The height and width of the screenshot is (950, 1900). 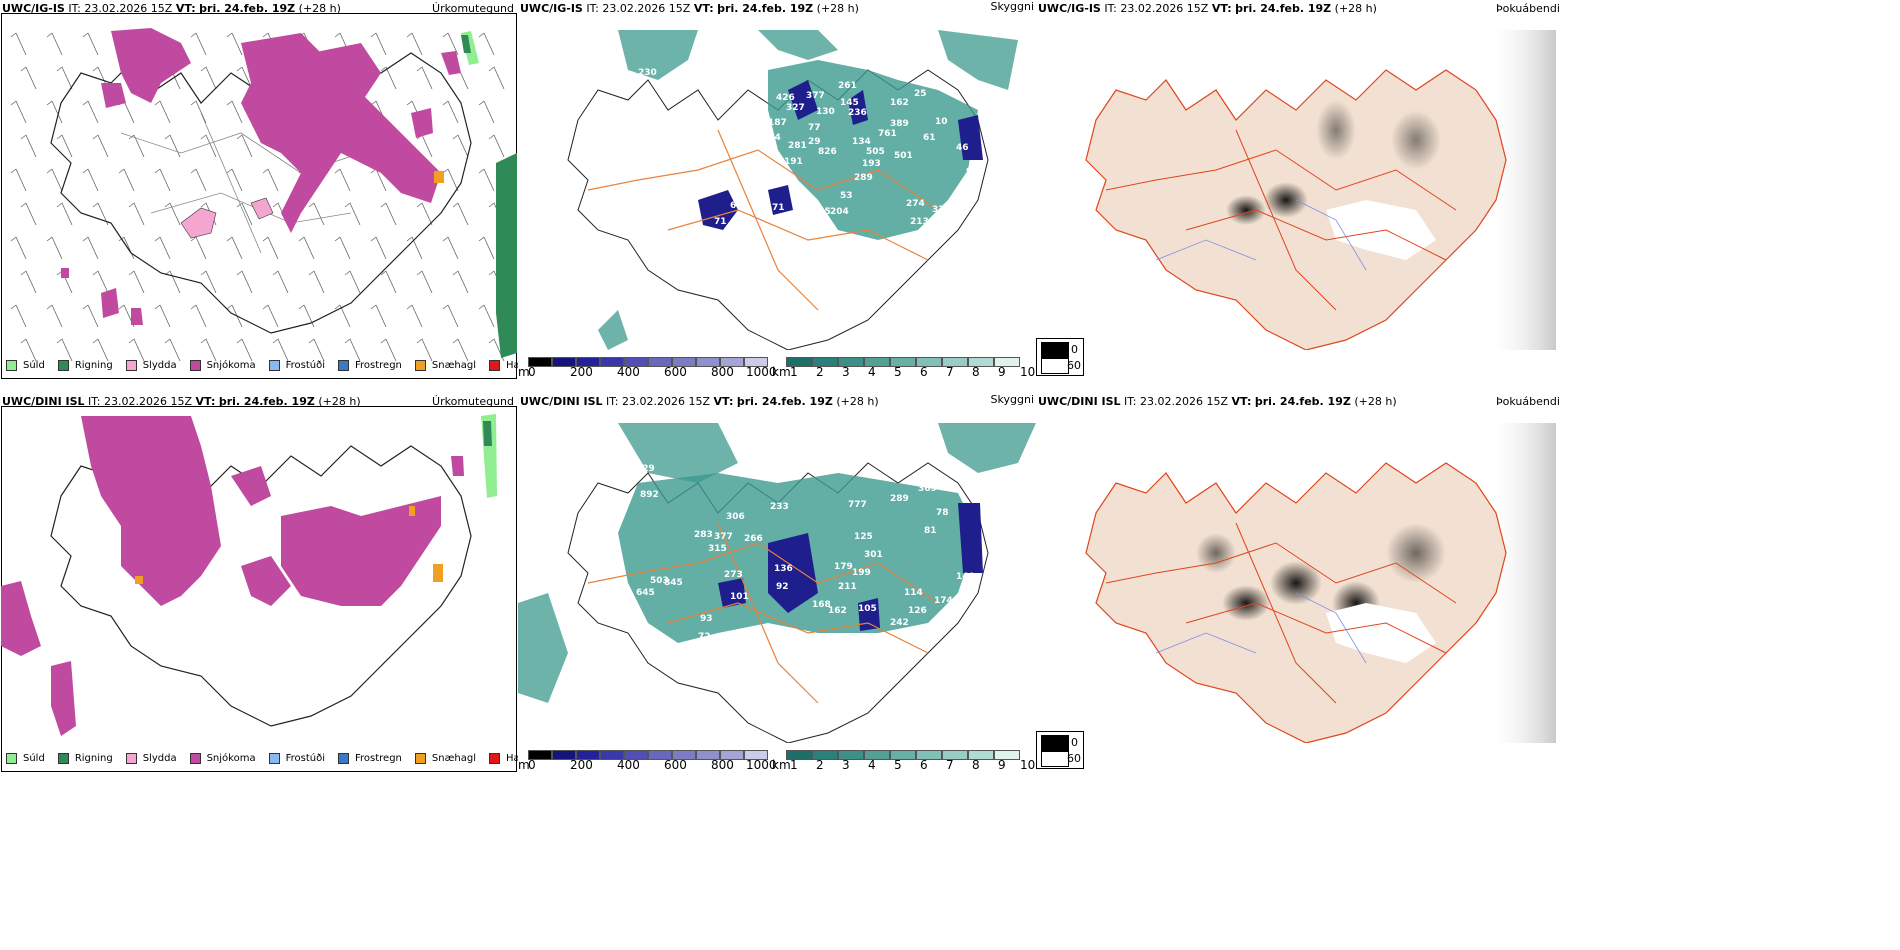 What do you see at coordinates (871, 164) in the screenshot?
I see `cloud-label: 193` at bounding box center [871, 164].